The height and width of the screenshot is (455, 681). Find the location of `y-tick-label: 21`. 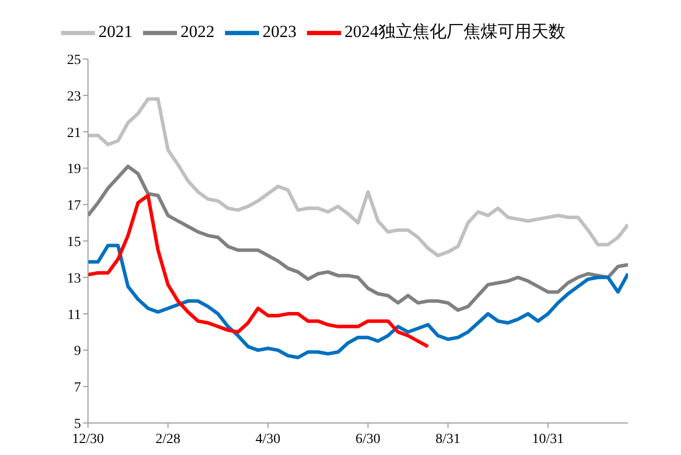

y-tick-label: 21 is located at coordinates (74, 133).